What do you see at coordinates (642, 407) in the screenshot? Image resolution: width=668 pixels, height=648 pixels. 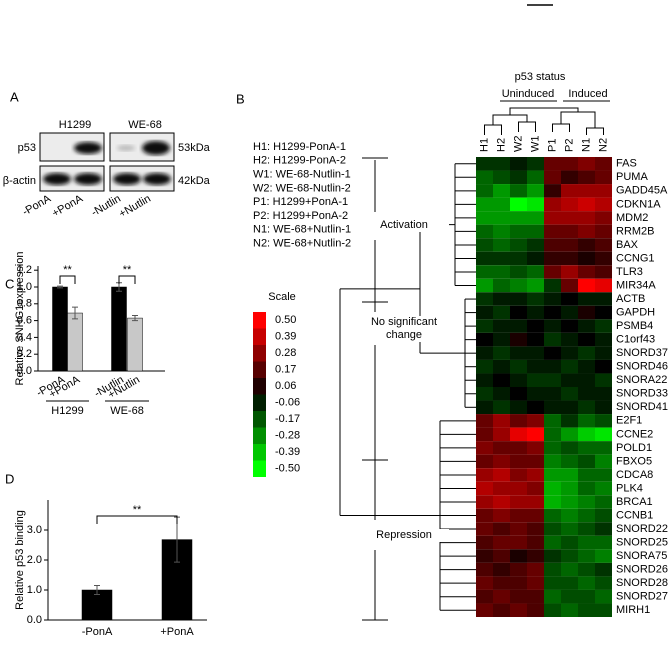 I see `gene-label: SNORD41` at bounding box center [642, 407].